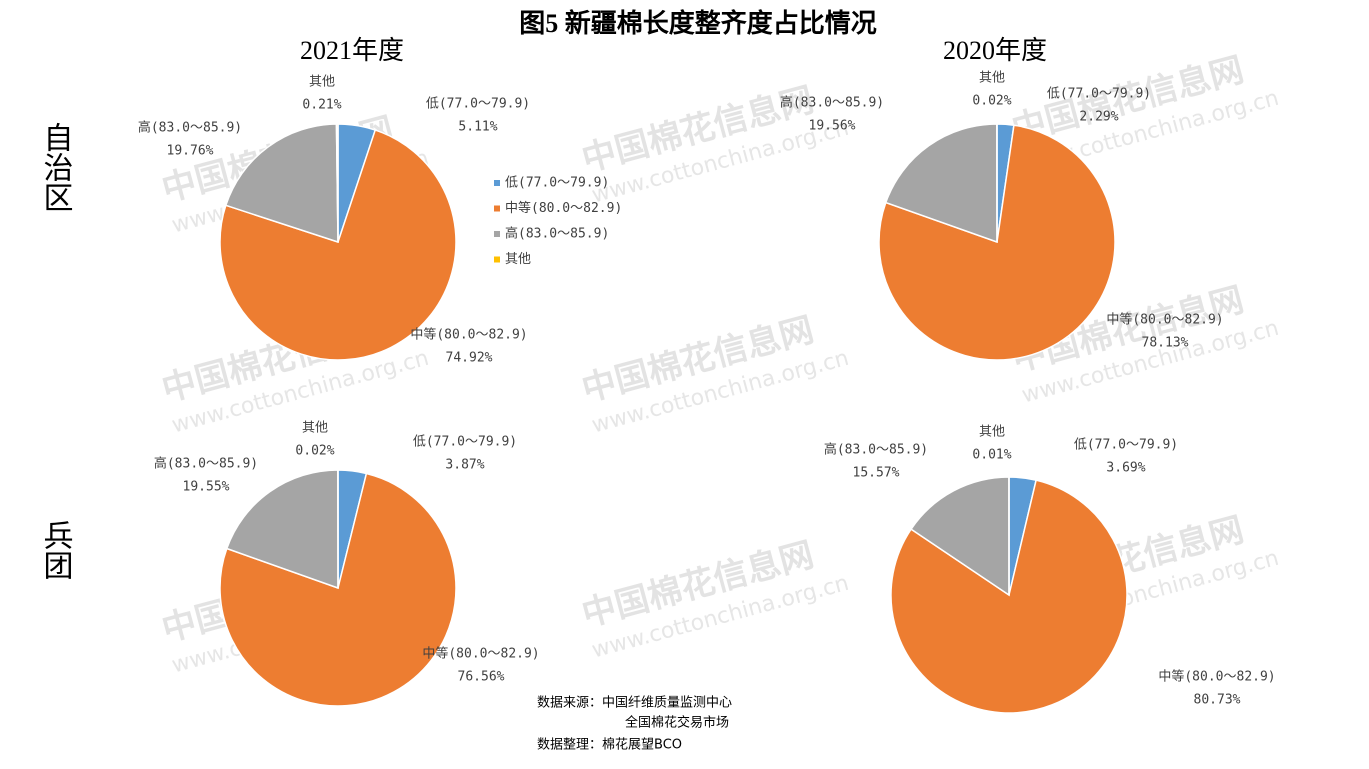  What do you see at coordinates (557, 183) in the screenshot?
I see `legend-label: 低(77.0～79.9)` at bounding box center [557, 183].